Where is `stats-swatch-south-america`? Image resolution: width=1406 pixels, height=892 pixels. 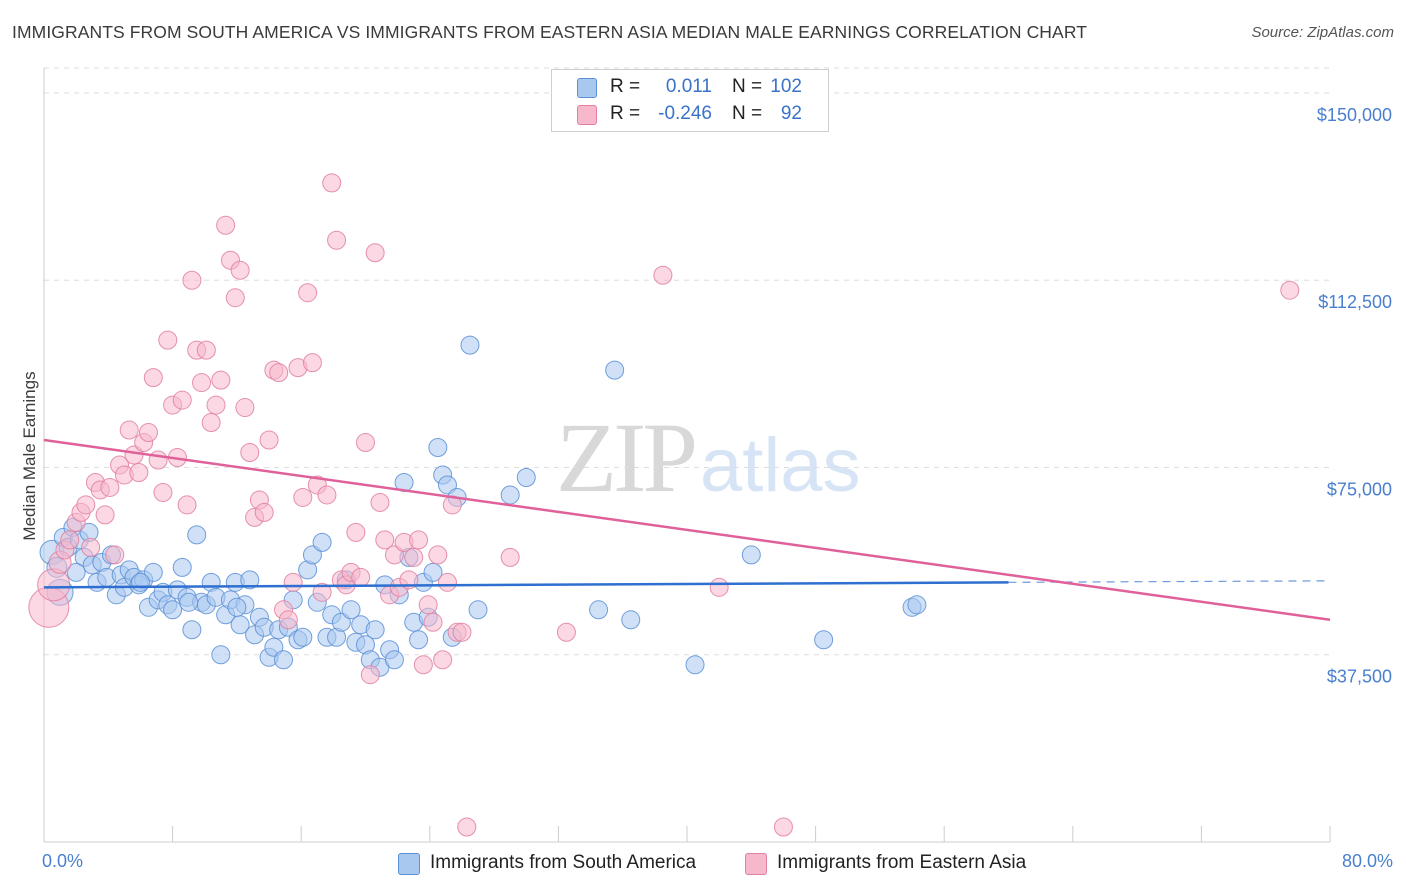
stats-swatch-south-america is located at coordinates (587, 88).